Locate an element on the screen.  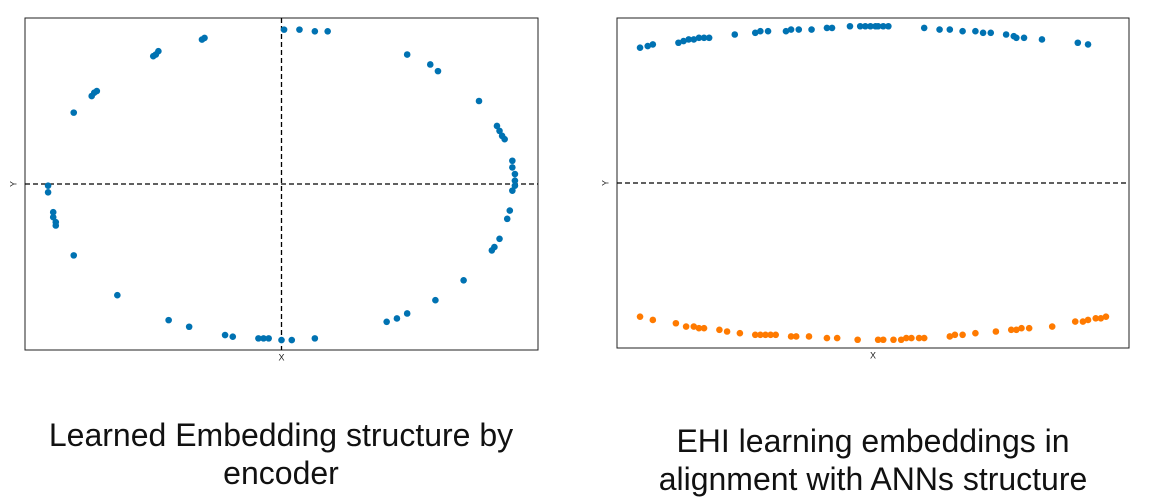
x-axis-label: X is located at coordinates (873, 355).